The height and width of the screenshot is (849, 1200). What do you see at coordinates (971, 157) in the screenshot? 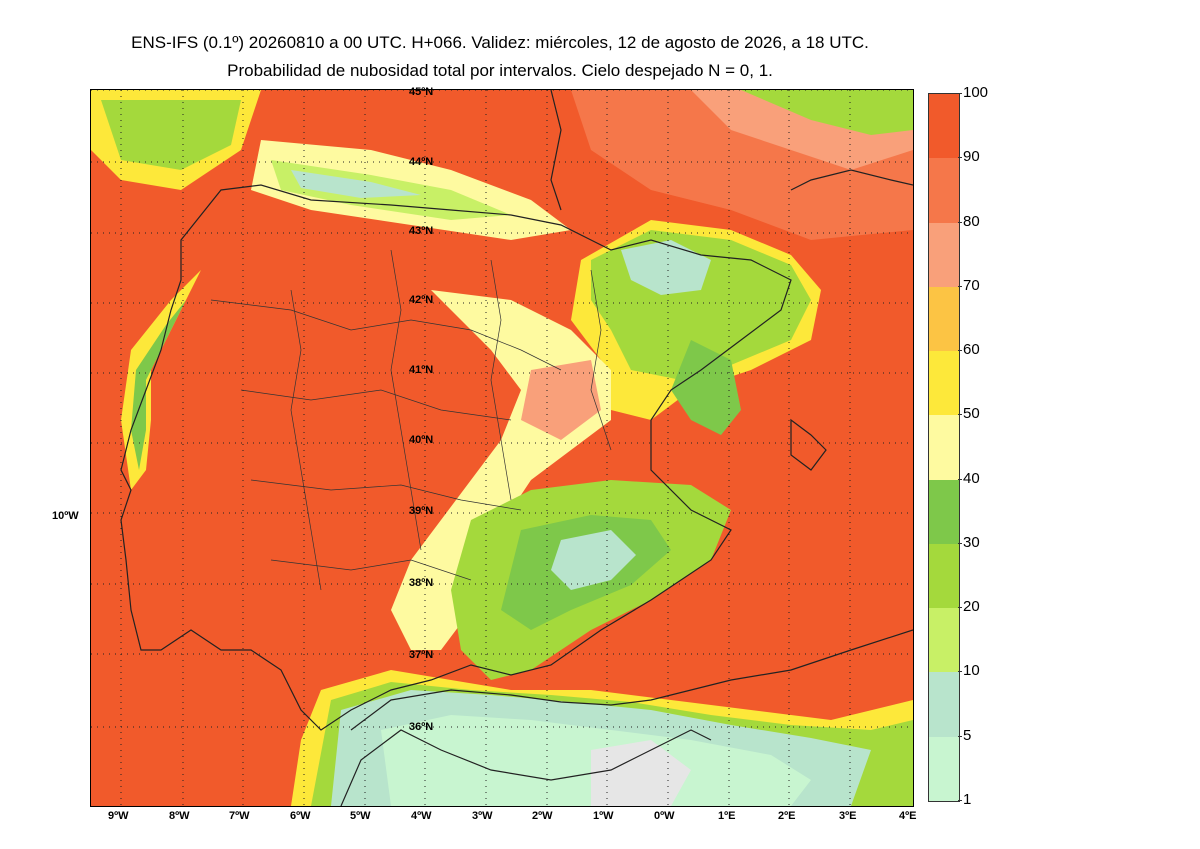
I see `colorbar-tick-label: 90` at bounding box center [971, 157].